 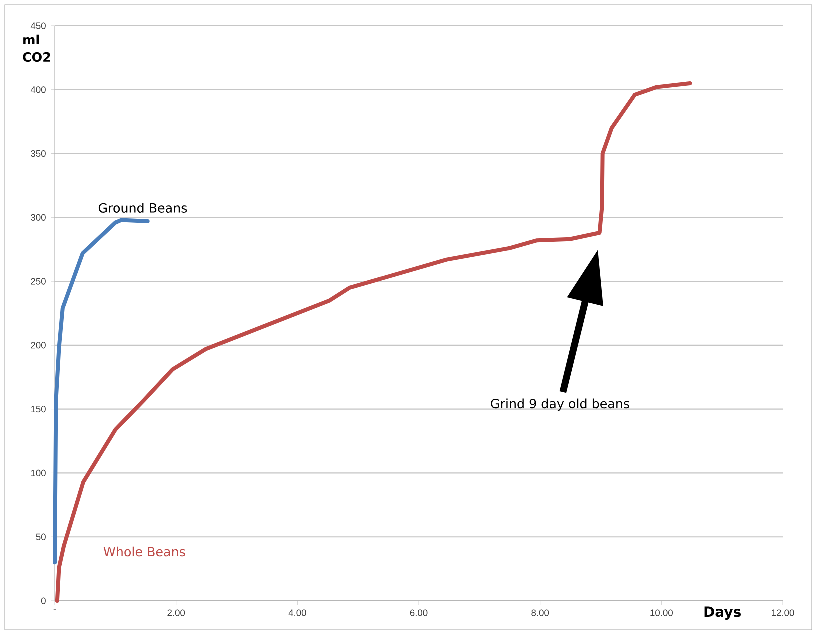 What do you see at coordinates (783, 613) in the screenshot?
I see `x-tick-label: 12.00` at bounding box center [783, 613].